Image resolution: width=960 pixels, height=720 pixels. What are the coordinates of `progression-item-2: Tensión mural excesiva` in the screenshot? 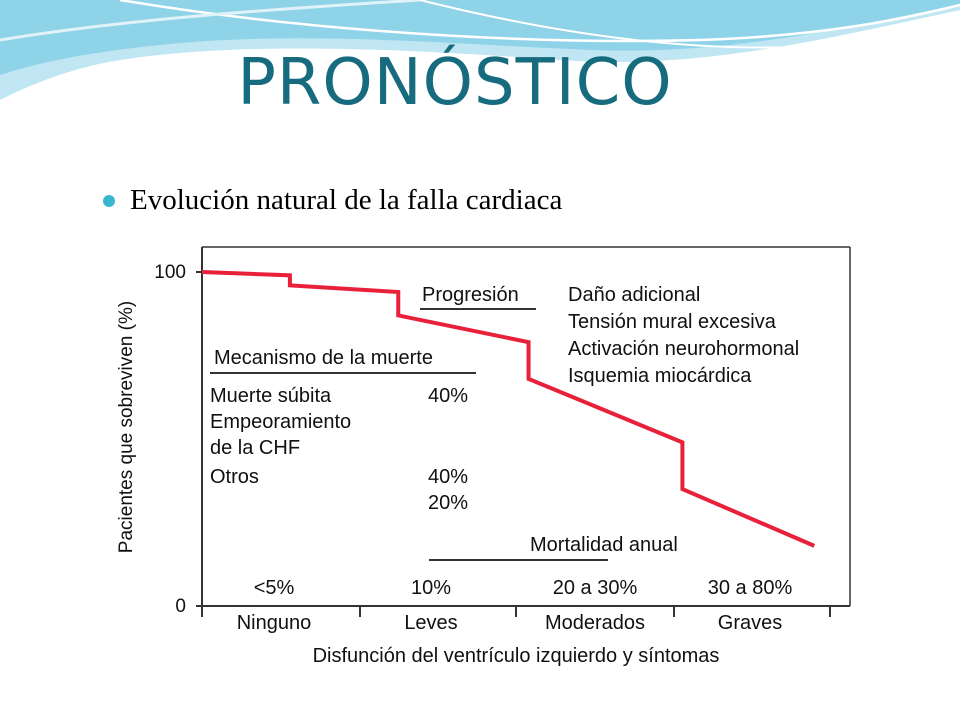 It's located at (672, 322).